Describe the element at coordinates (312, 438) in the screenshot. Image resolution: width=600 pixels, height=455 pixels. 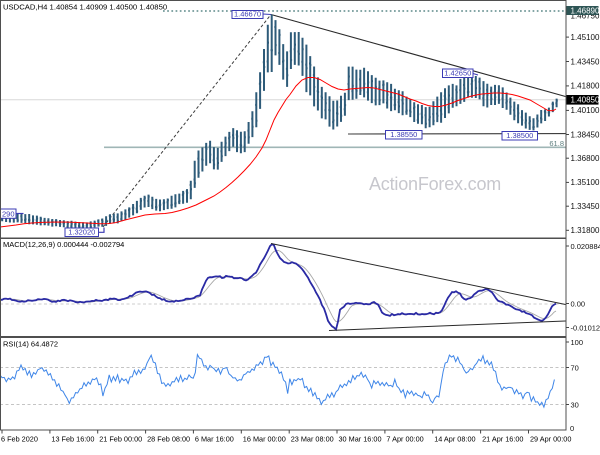
I see `svg-text: 23 Mar 08:00` at that location.